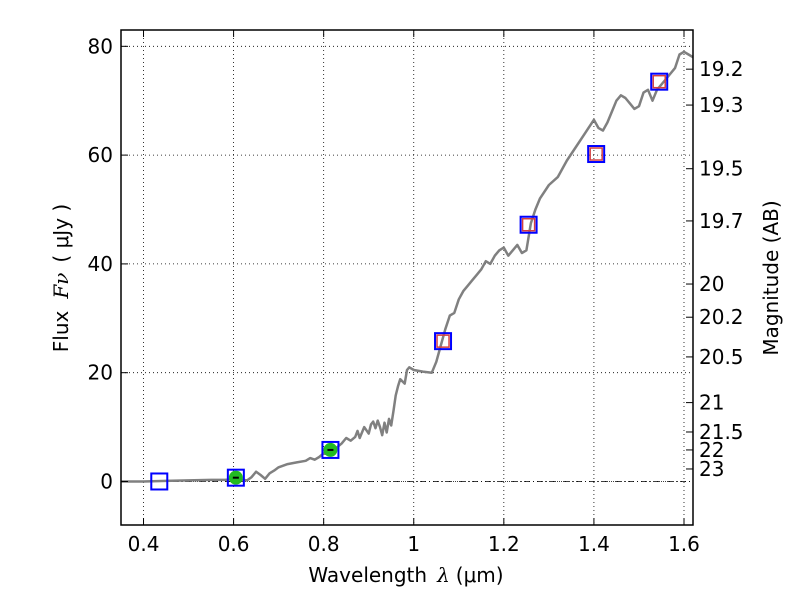 This screenshot has height=600, width=800. I want to click on y-tick-label: 0, so click(106, 481).